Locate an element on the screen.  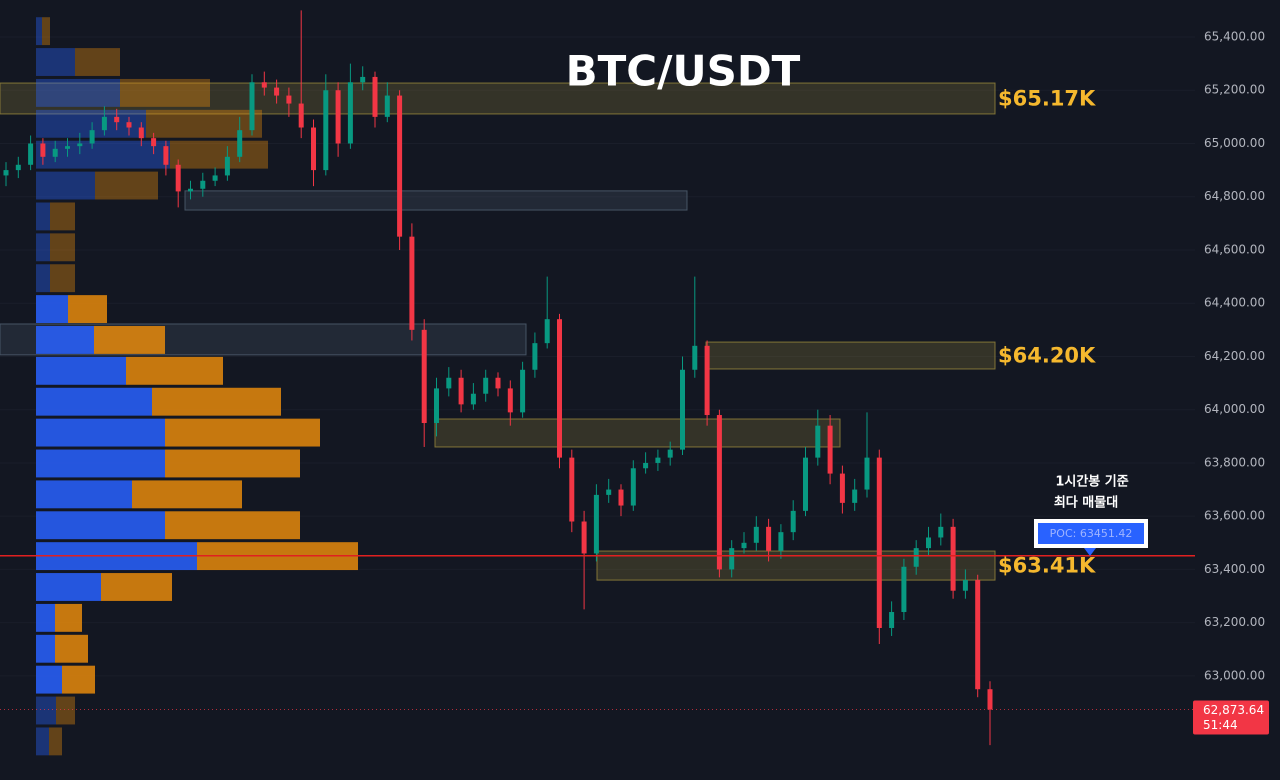
chart-title: BTC/USDT is located at coordinates (683, 71).